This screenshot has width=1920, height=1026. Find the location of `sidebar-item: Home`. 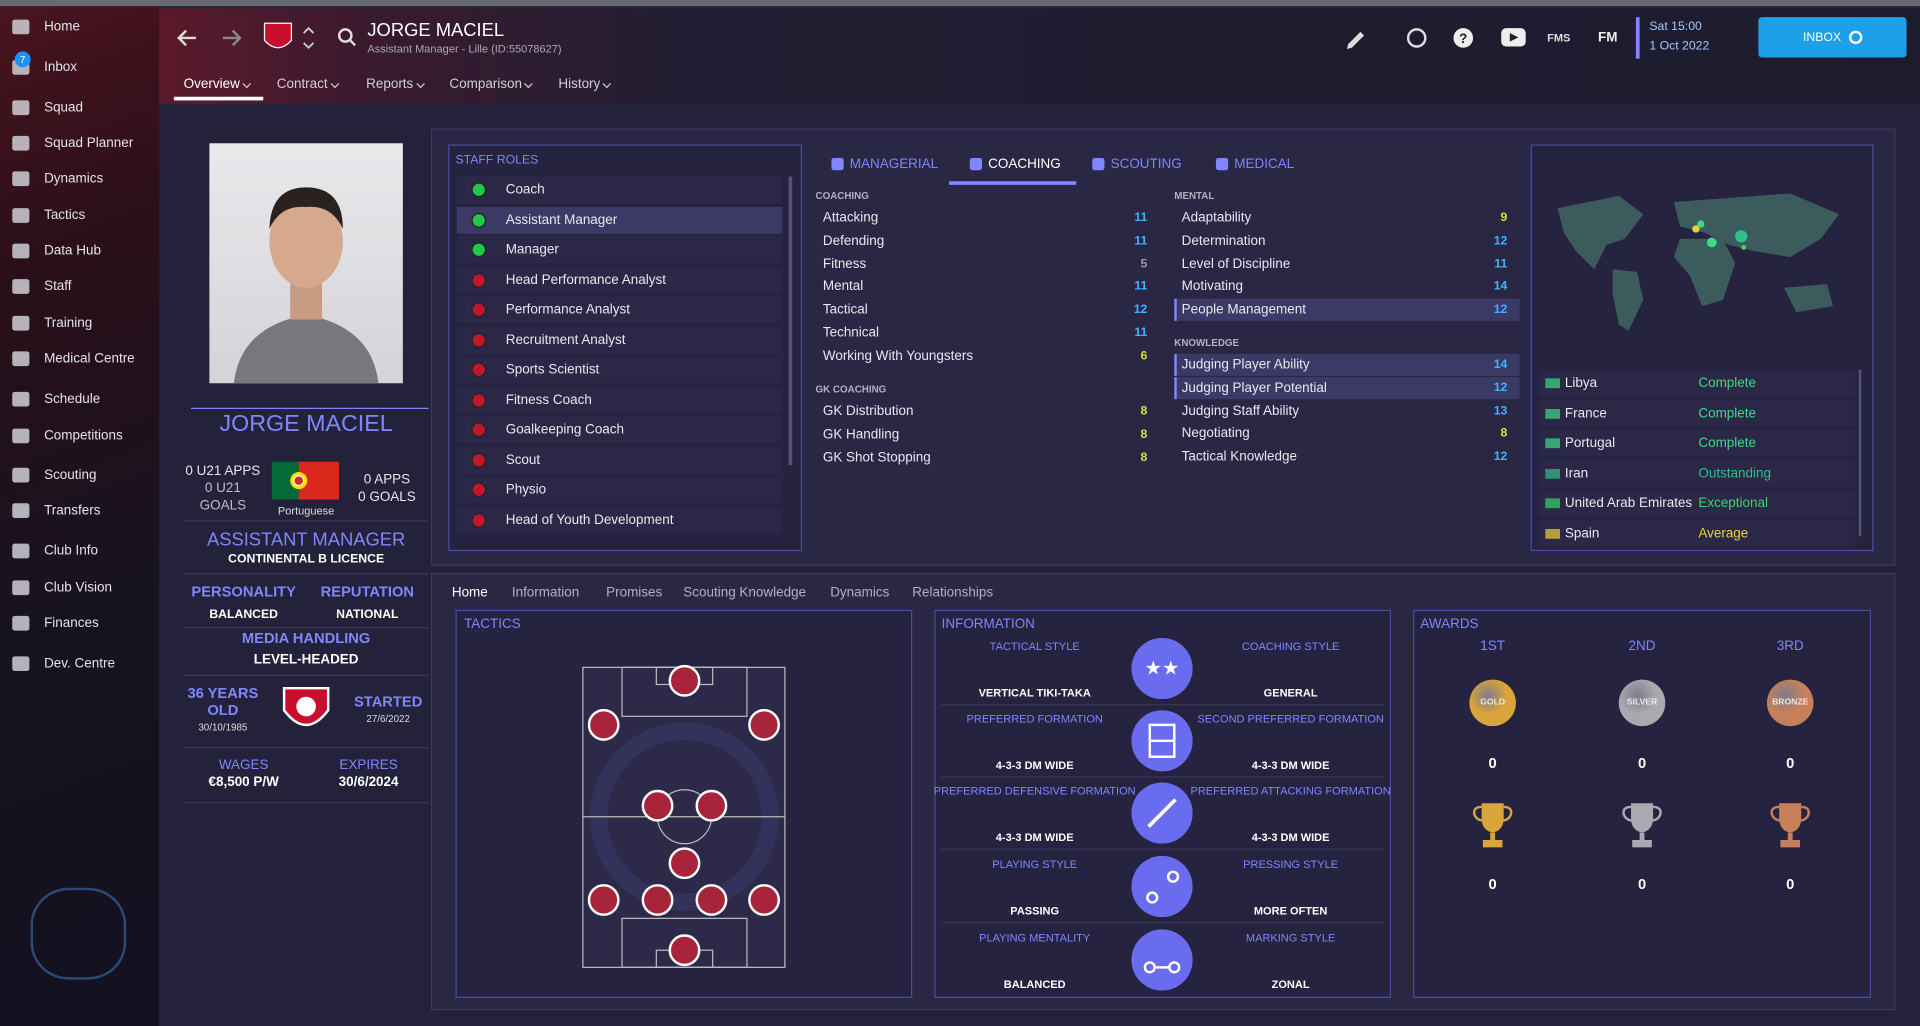

sidebar-item: Home is located at coordinates (62, 27).